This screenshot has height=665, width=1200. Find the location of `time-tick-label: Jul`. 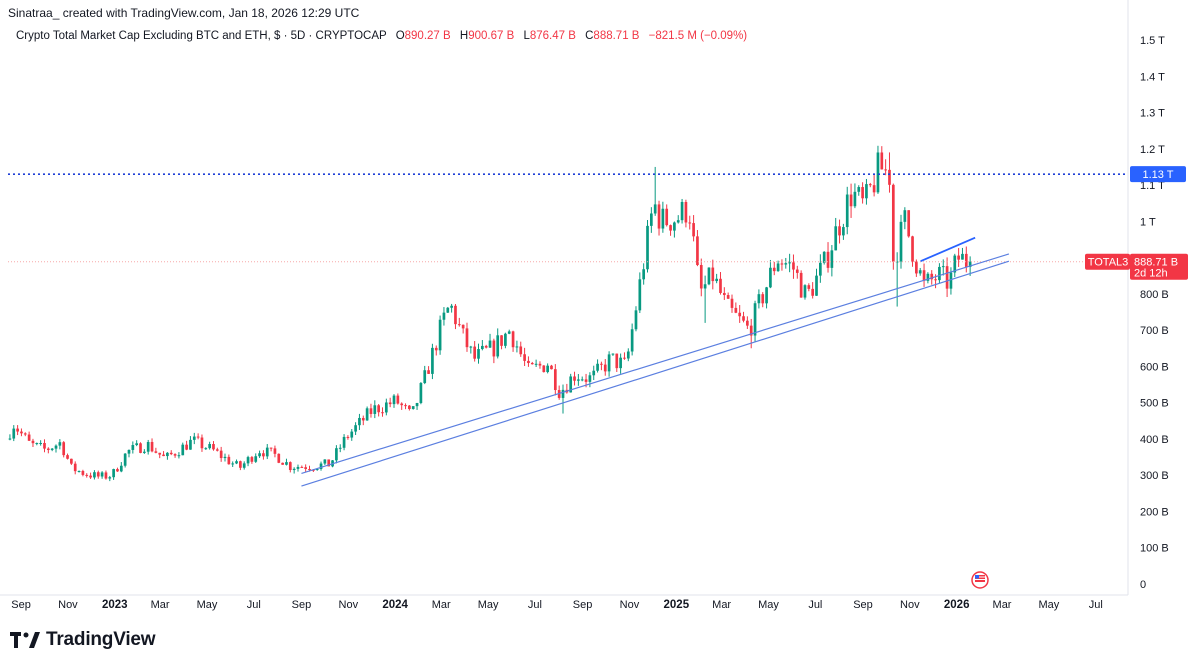

time-tick-label: Jul is located at coordinates (815, 605).